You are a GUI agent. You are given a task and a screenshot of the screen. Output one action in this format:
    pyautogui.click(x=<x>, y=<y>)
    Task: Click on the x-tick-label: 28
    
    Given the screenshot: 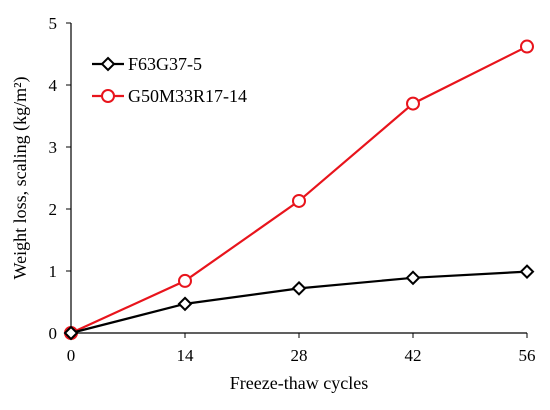 What is the action you would take?
    pyautogui.click(x=299, y=355)
    